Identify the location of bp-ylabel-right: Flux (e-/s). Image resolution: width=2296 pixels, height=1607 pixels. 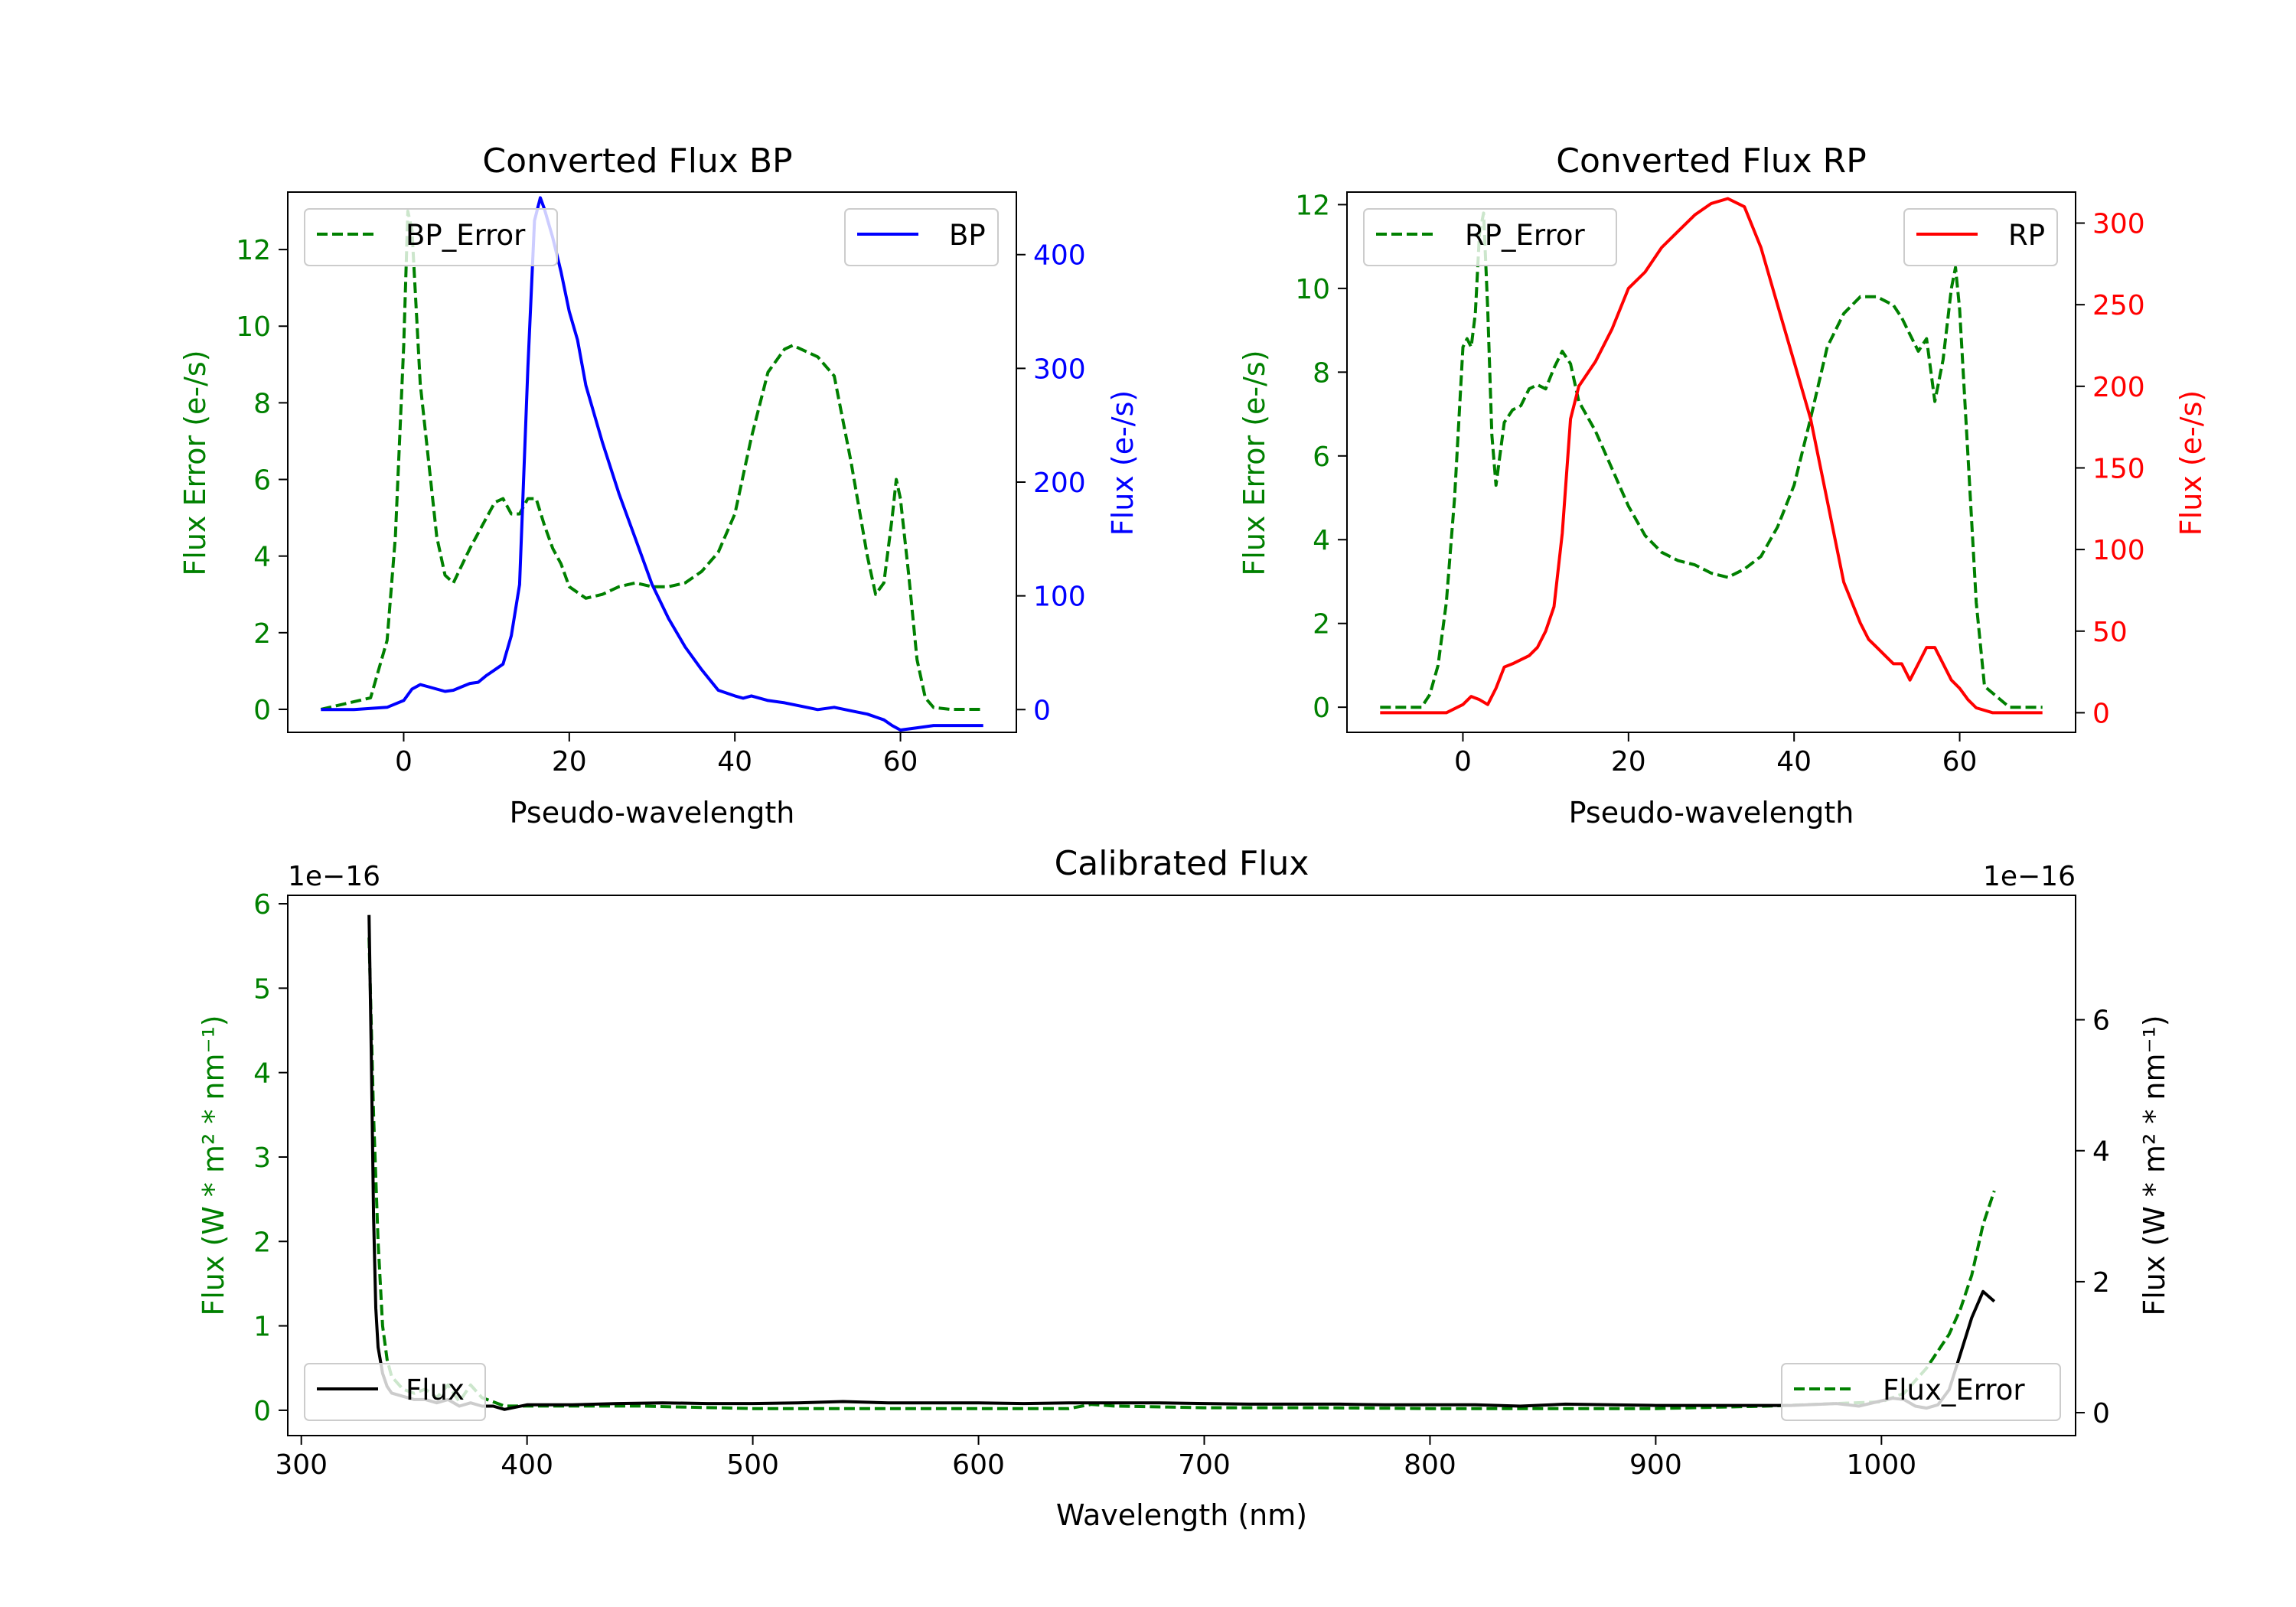
(1123, 463).